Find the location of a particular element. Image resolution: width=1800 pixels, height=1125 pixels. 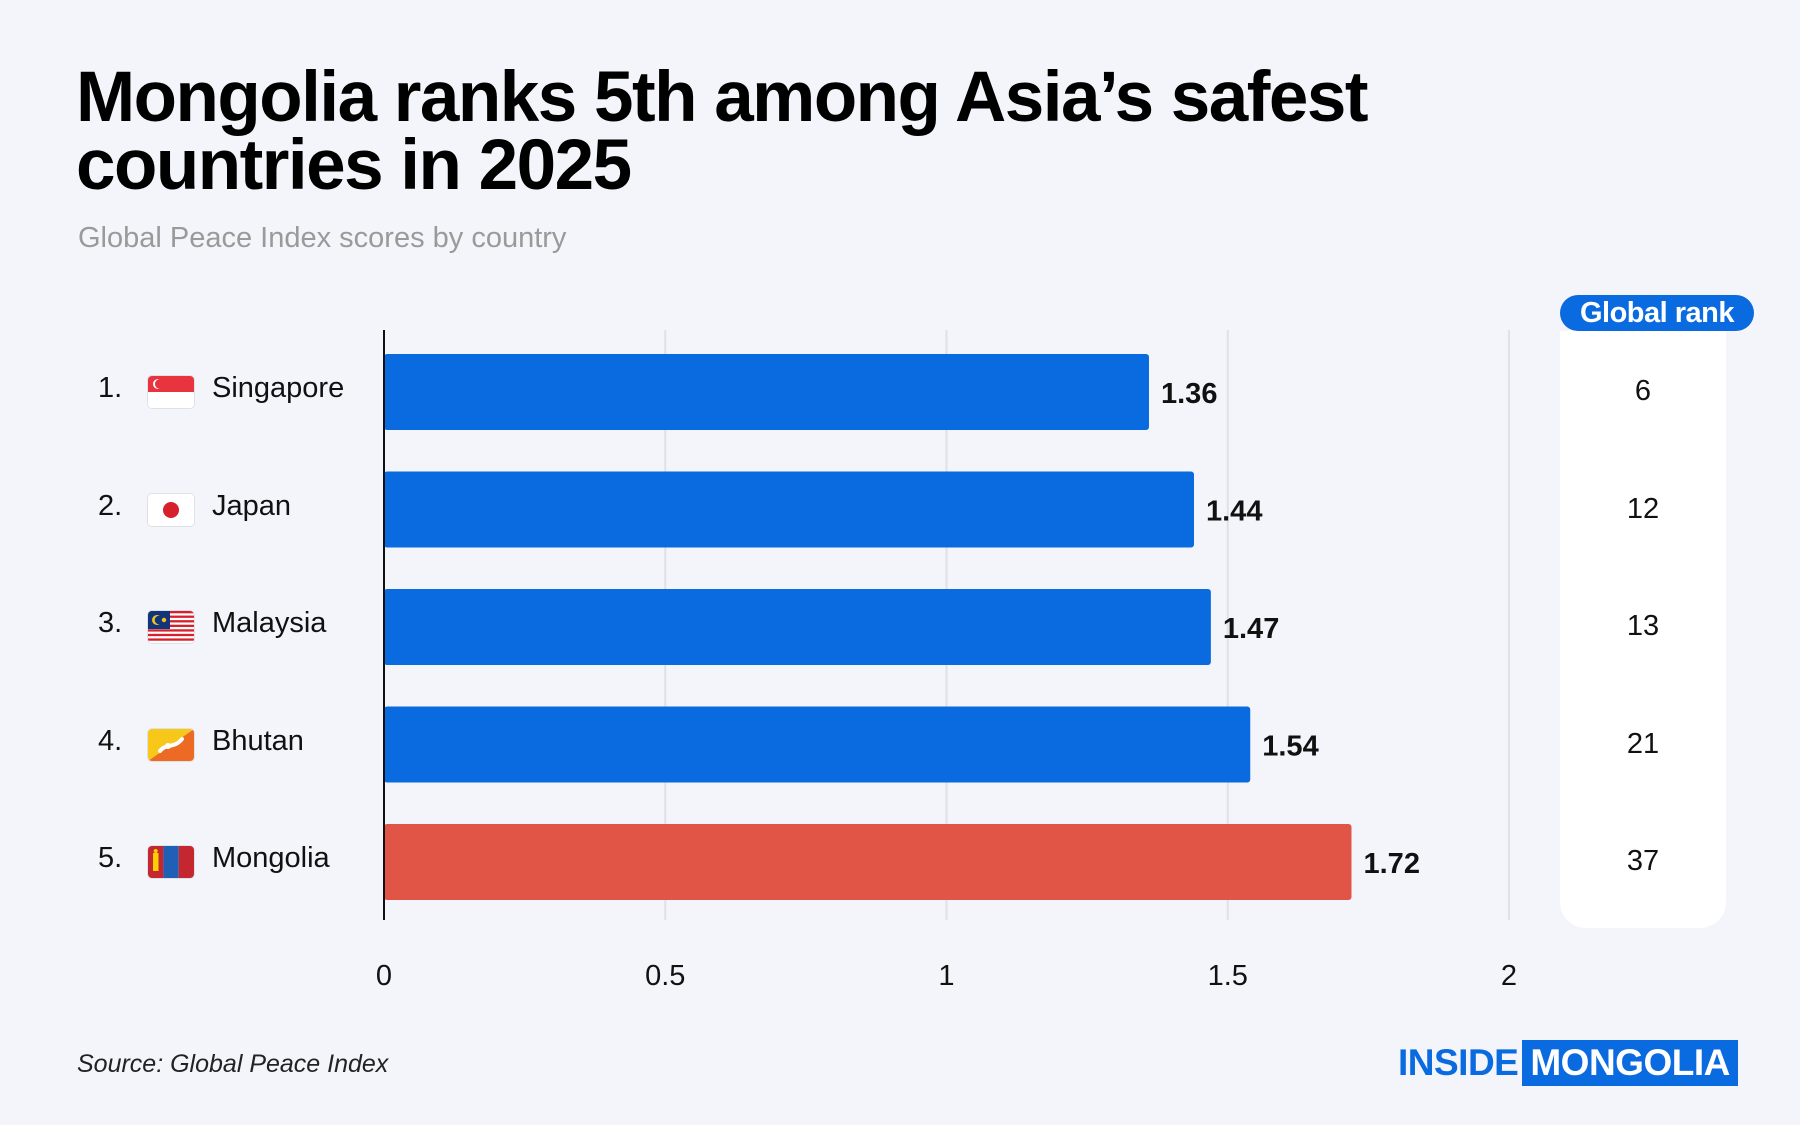

value-label: 1.44 is located at coordinates (1234, 512).